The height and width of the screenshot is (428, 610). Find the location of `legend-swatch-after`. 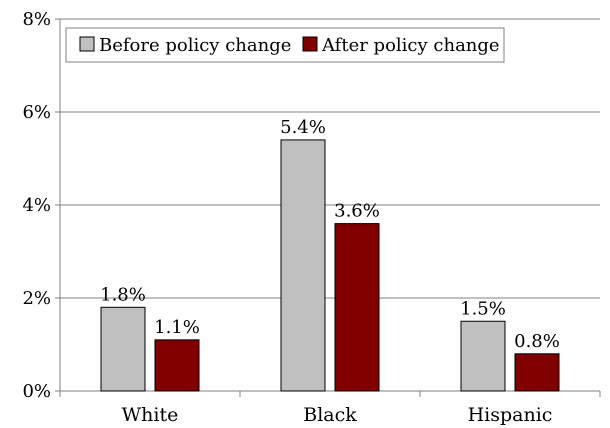

legend-swatch-after is located at coordinates (310, 44).